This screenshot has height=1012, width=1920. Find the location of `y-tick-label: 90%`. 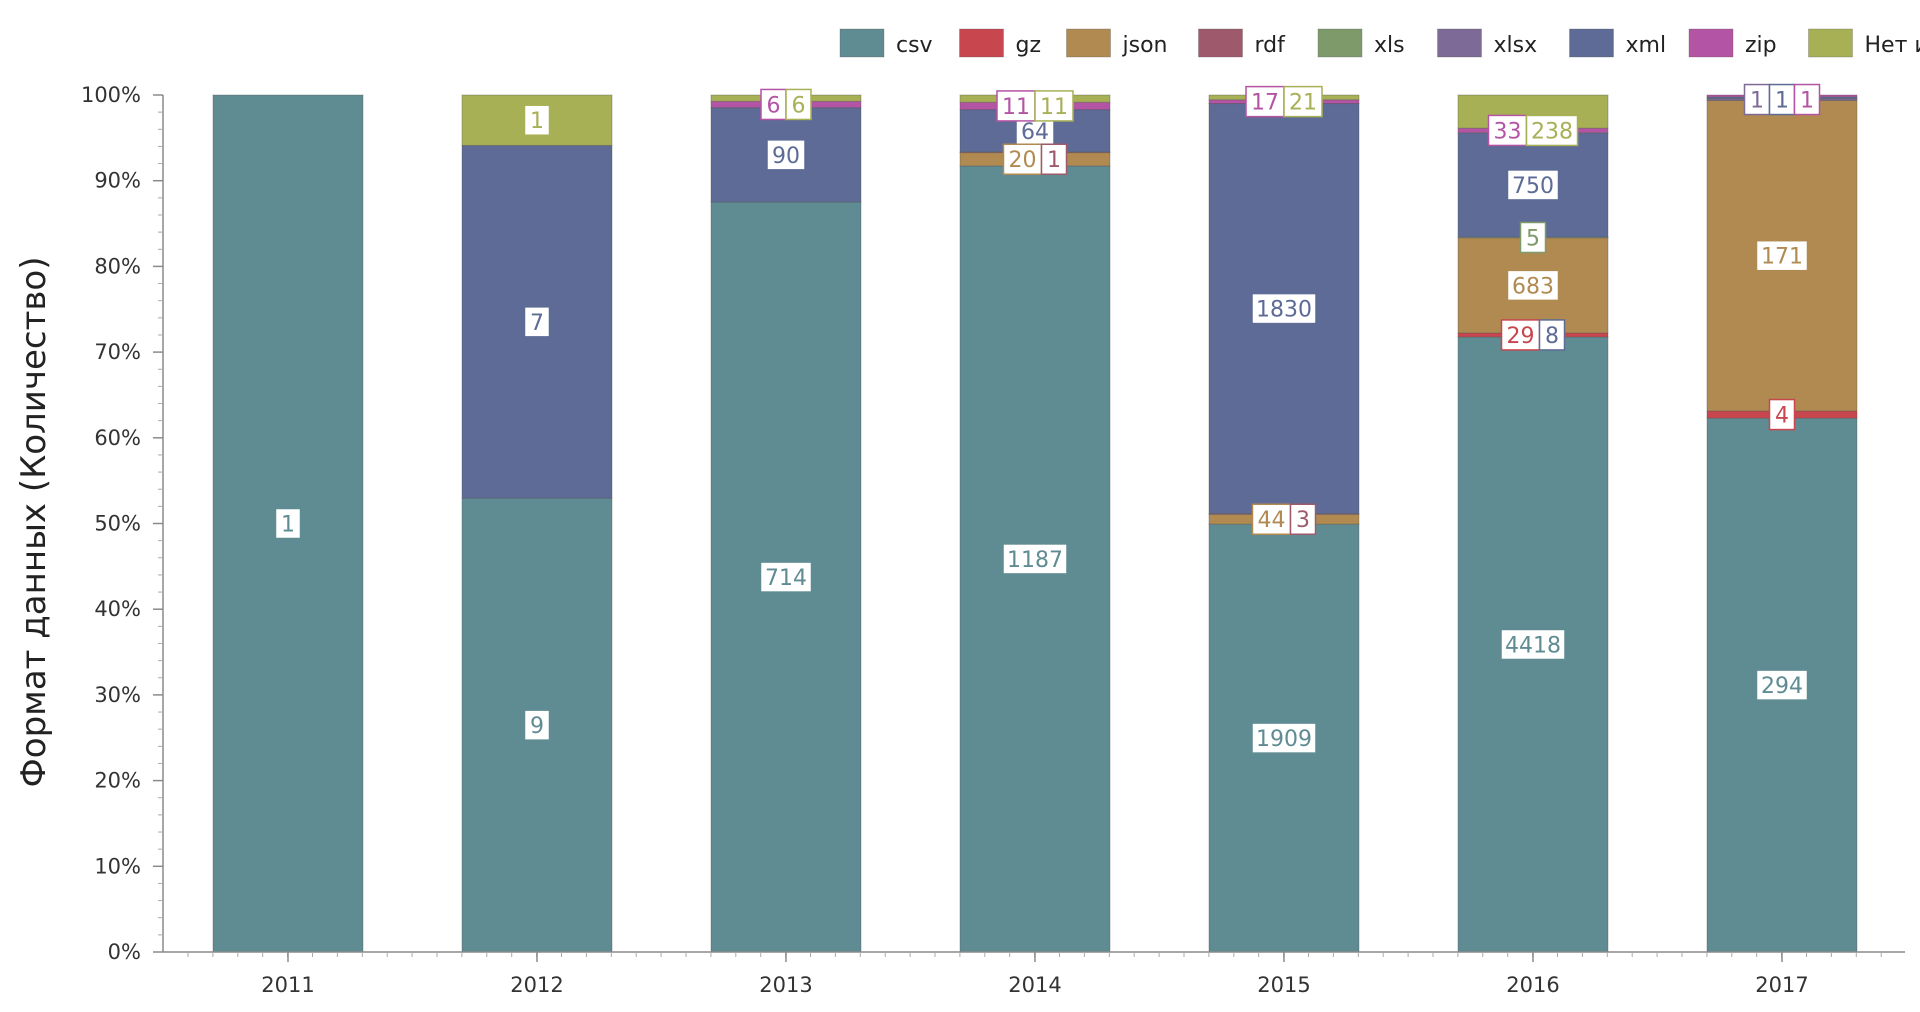

y-tick-label: 90% is located at coordinates (117, 181).